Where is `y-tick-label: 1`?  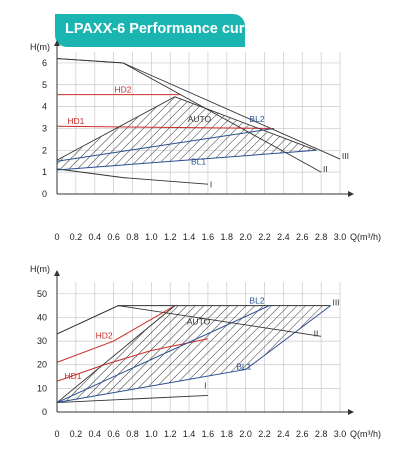
y-tick-label: 1 is located at coordinates (44, 172).